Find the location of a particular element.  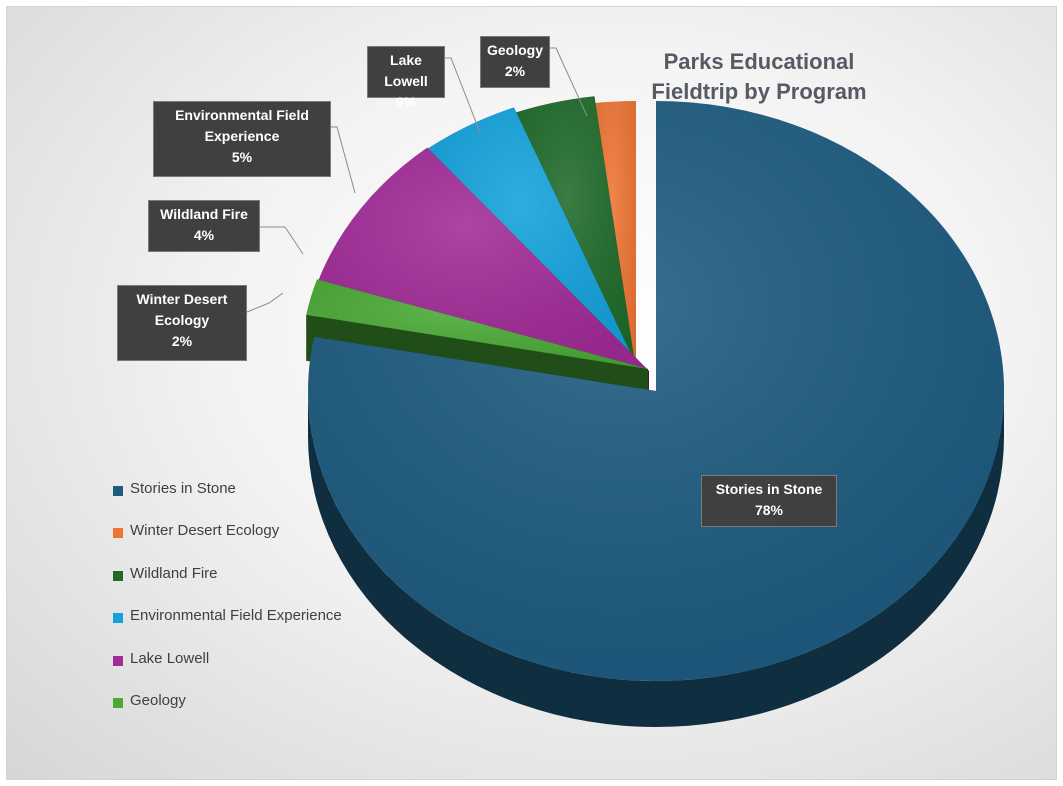

data-label-stories-in-stone: Stories in Stone 78% is located at coordinates (769, 501).